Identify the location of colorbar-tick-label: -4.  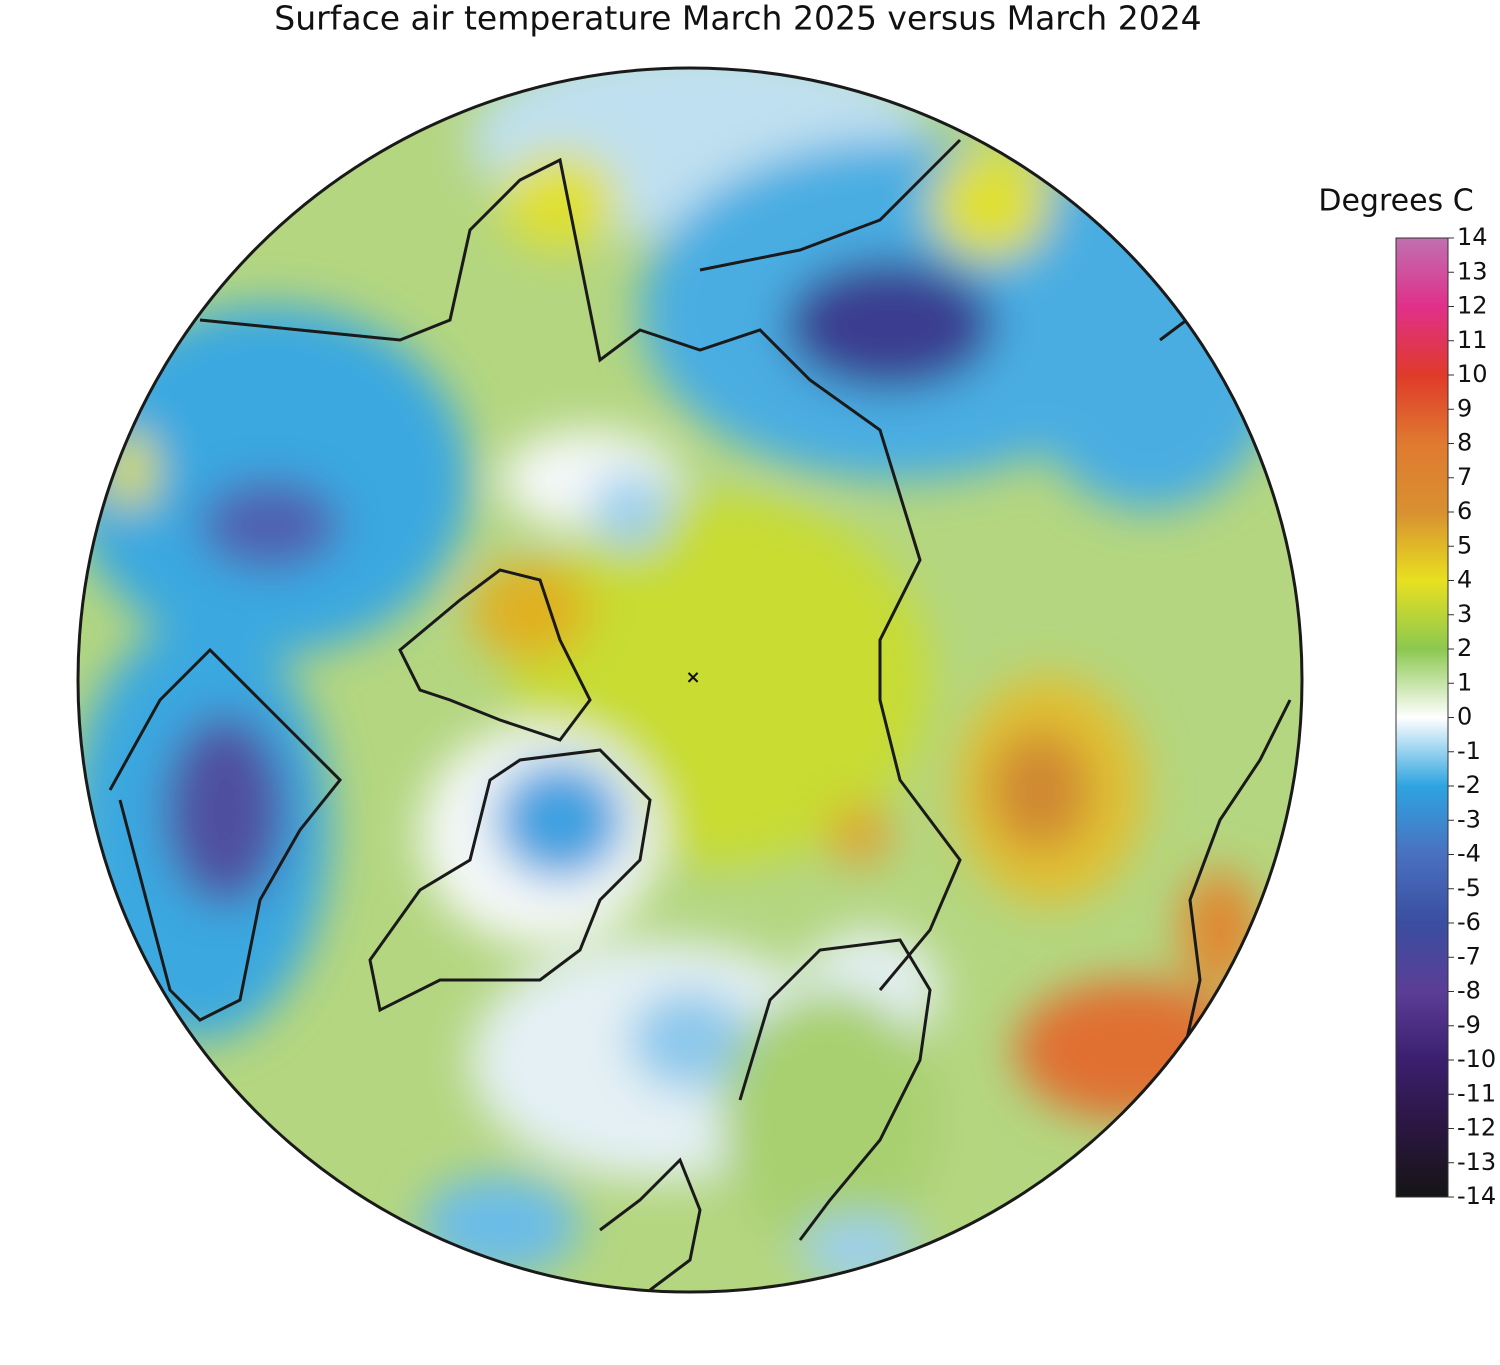
(1469, 854).